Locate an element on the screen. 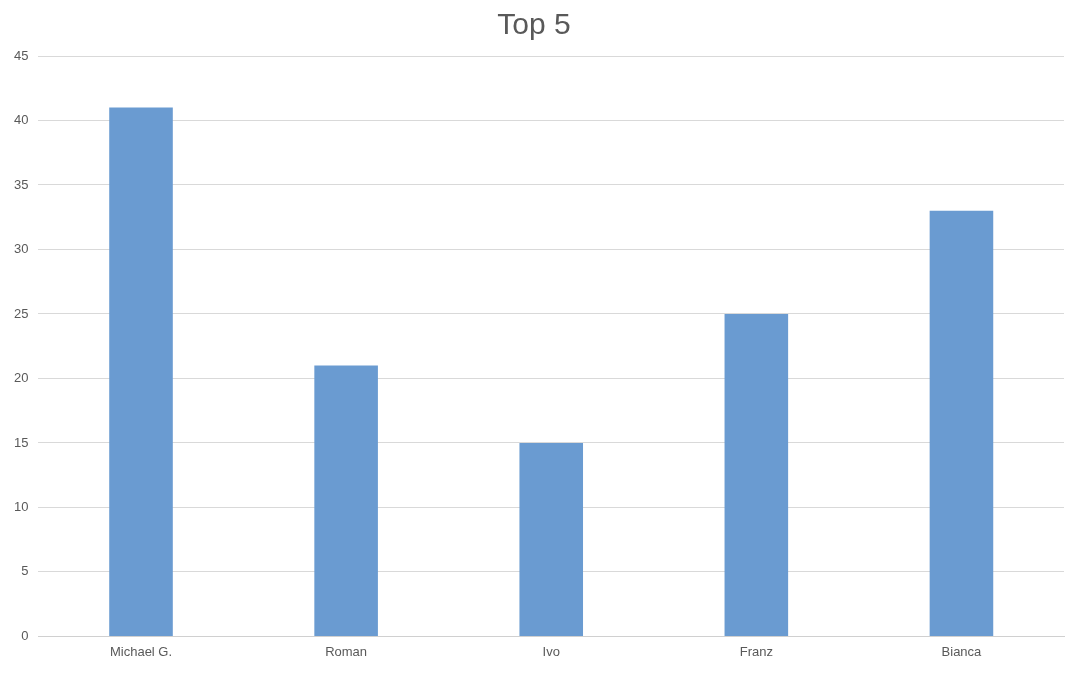 Image resolution: width=1070 pixels, height=676 pixels. x-tick-label: Michael G. is located at coordinates (141, 651).